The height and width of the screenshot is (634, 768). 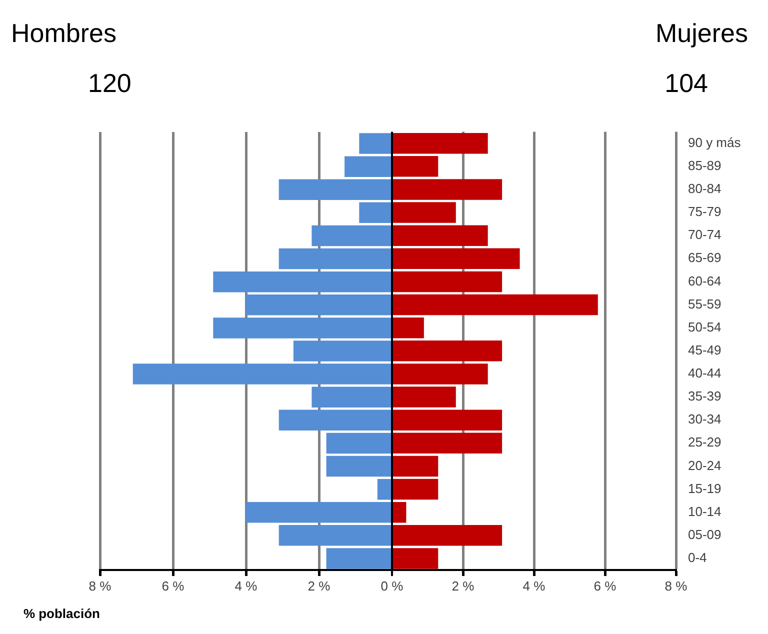 I want to click on x-tick-label: 0 %, so click(x=392, y=586).